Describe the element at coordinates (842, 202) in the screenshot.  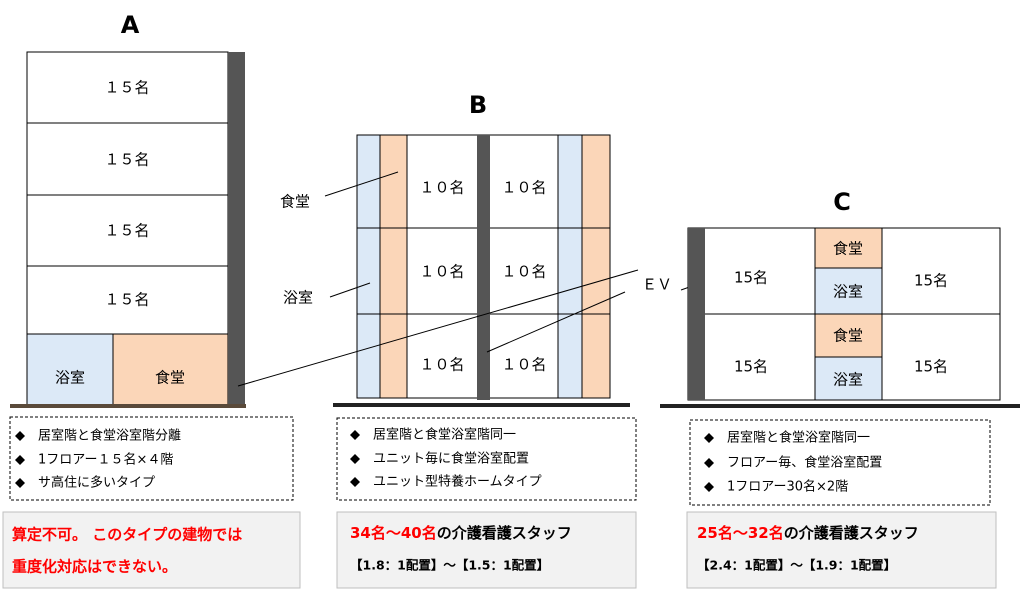
I see `title: C` at that location.